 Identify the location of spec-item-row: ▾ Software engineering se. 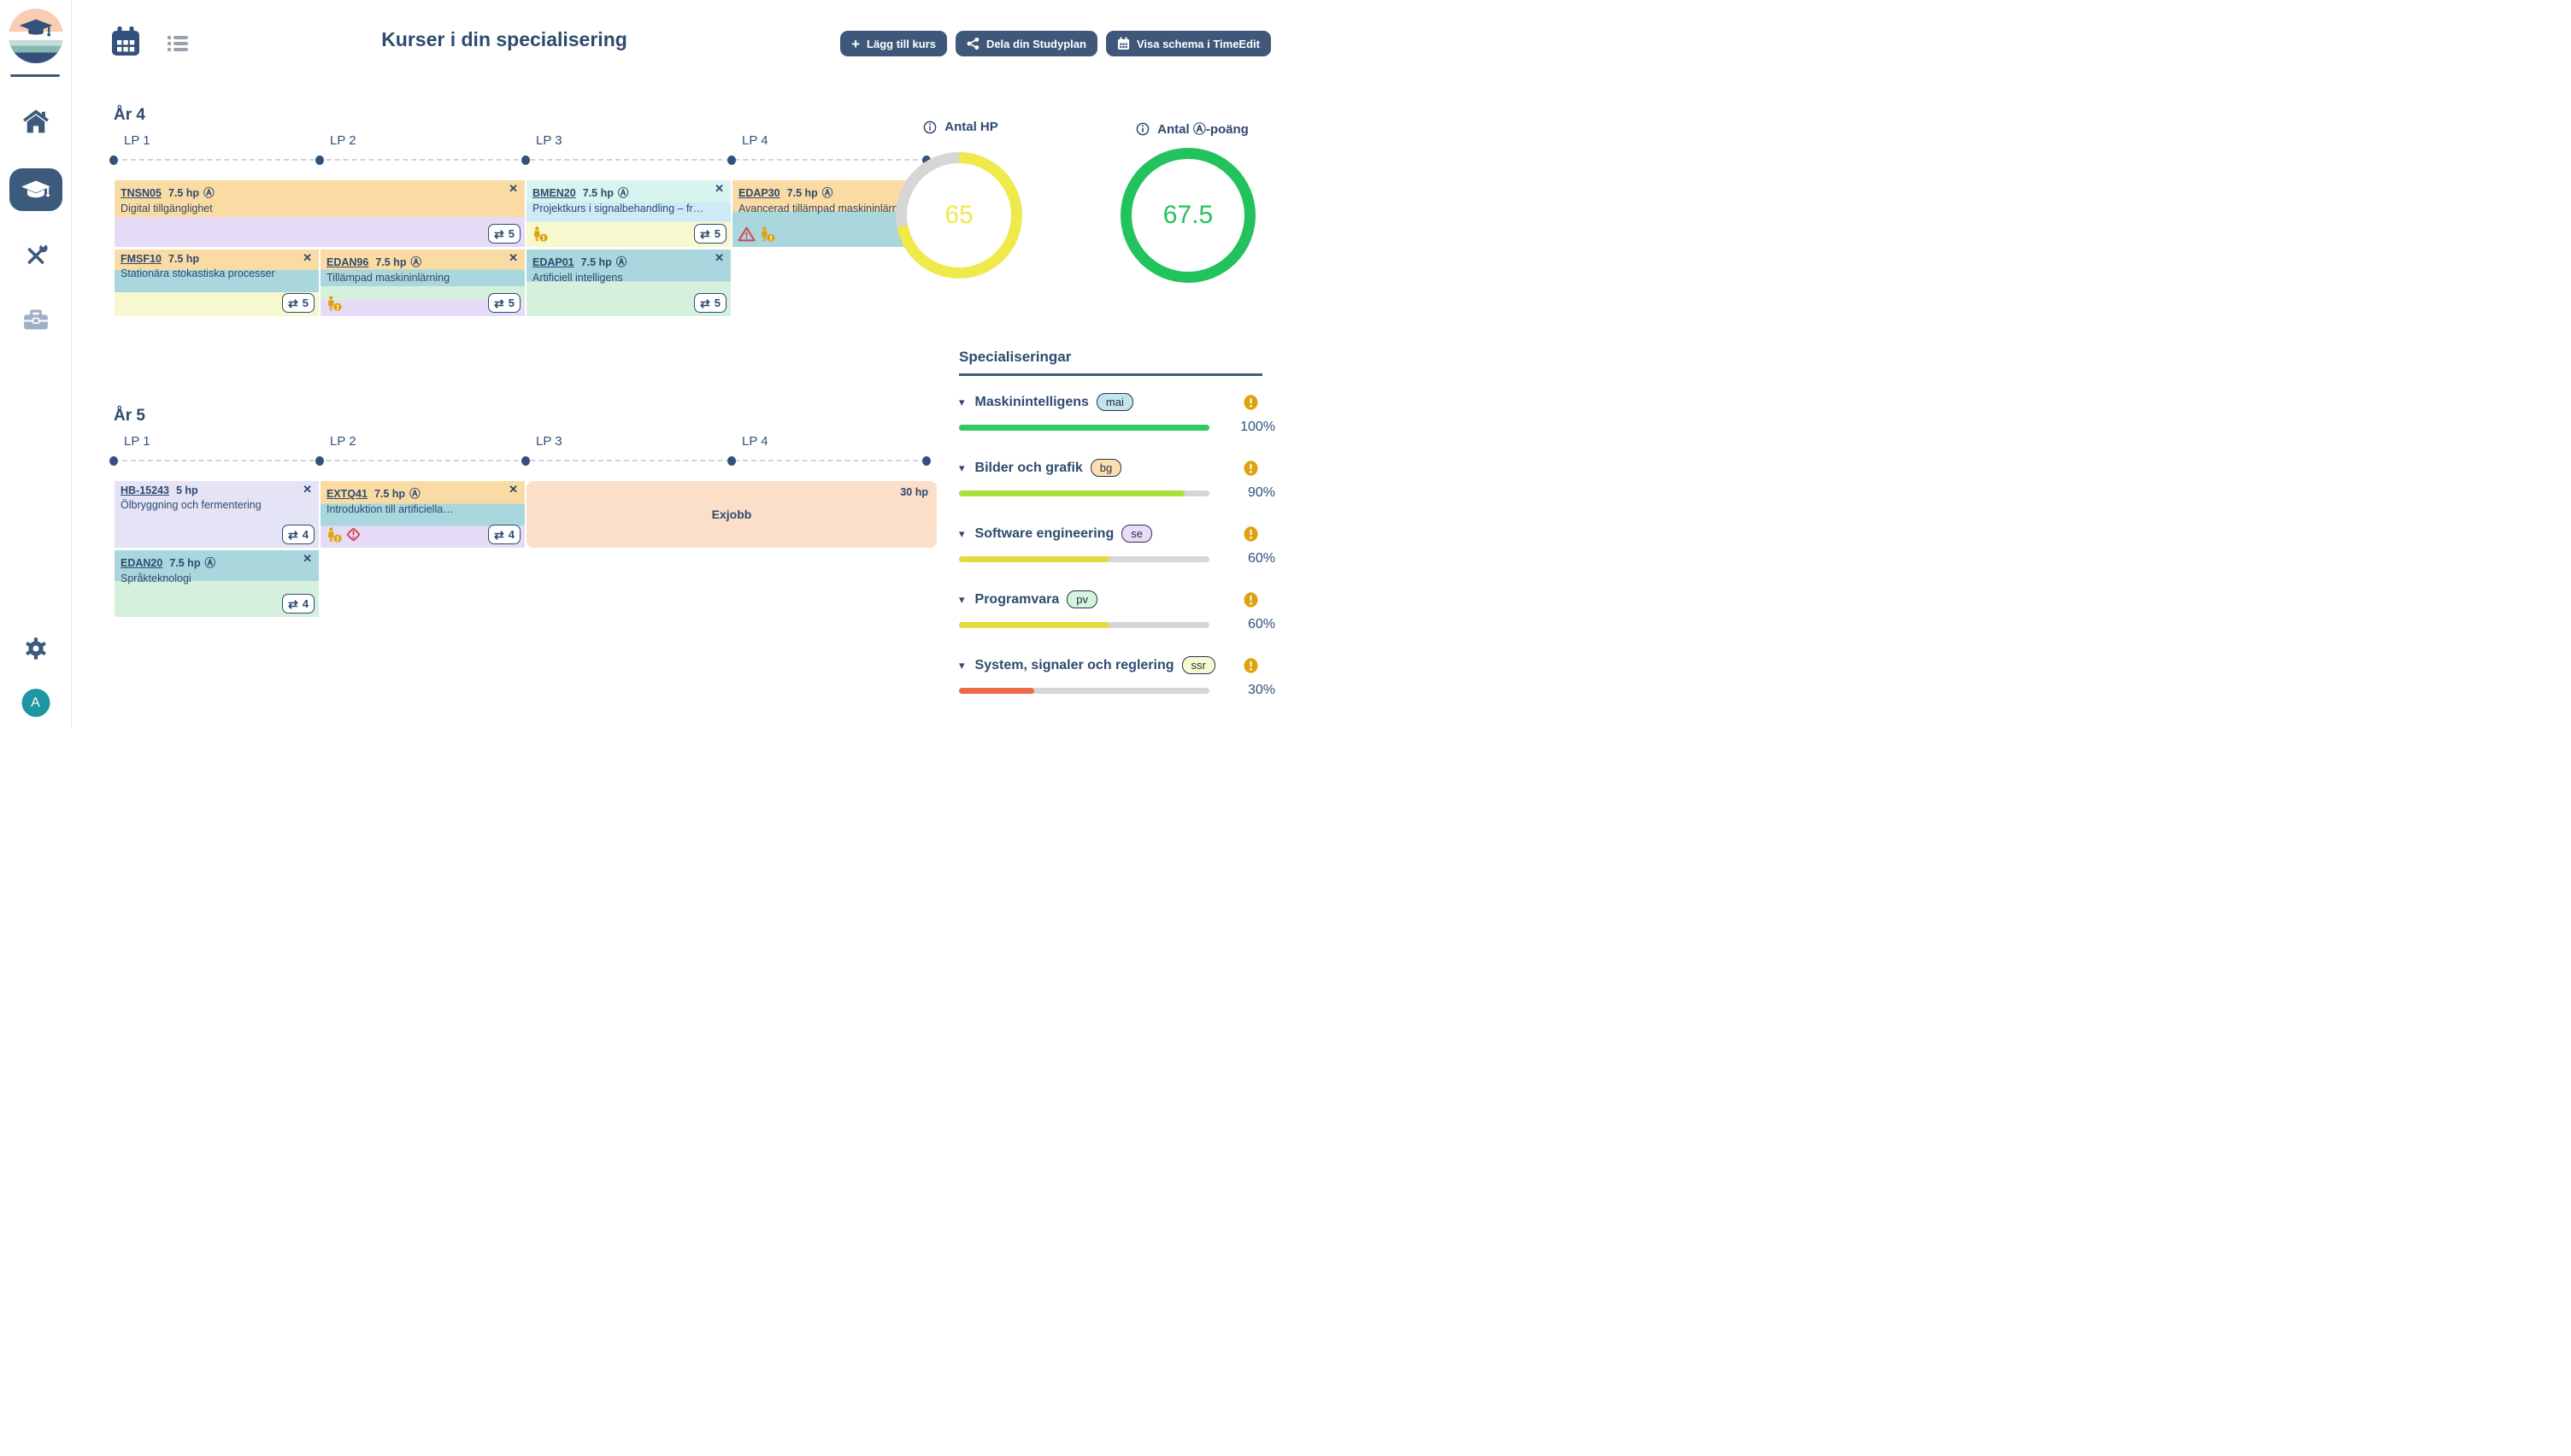
(1108, 534).